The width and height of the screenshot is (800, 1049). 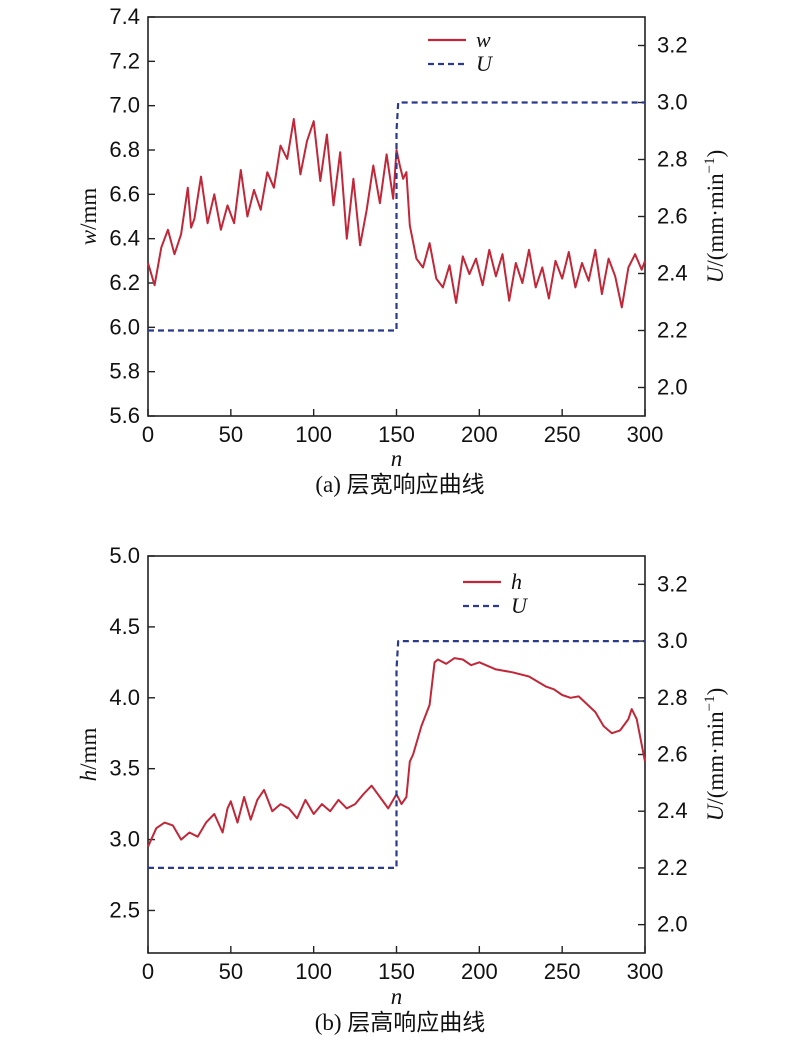 I want to click on series-line-h, so click(x=396, y=752).